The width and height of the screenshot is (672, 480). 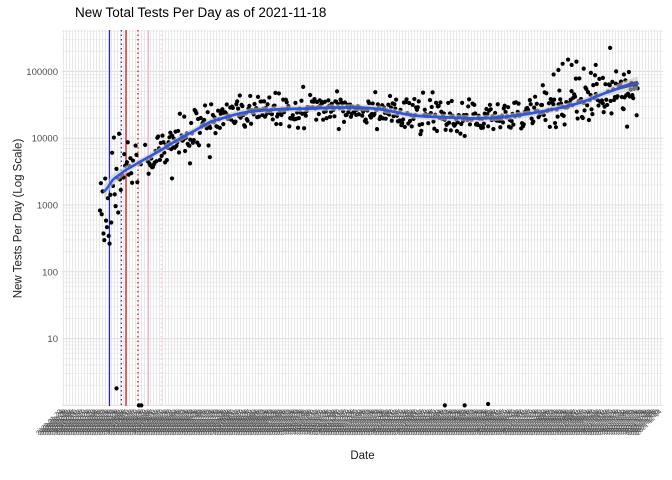 I want to click on y-tick-label: 10000, so click(x=45, y=139).